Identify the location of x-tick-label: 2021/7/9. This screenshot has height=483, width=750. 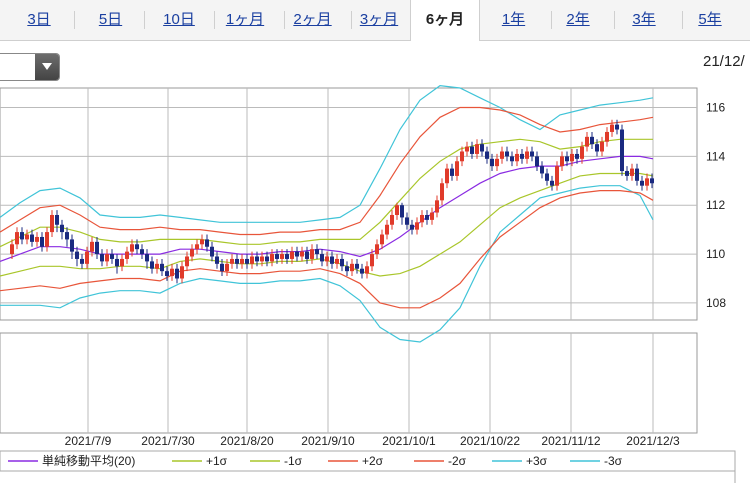
(88, 441).